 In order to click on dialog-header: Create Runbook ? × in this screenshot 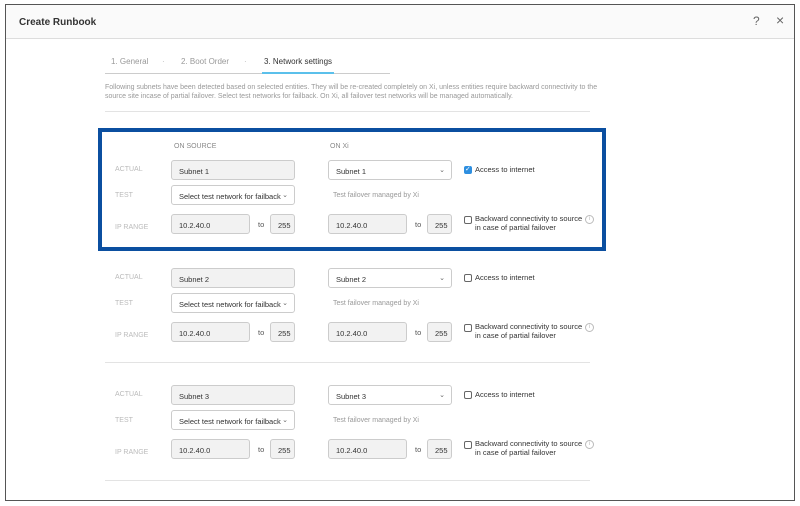, I will do `click(400, 22)`.